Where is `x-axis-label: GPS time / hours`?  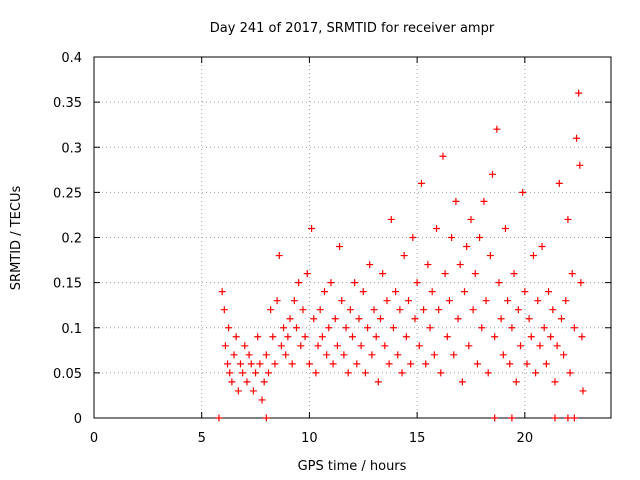
x-axis-label: GPS time / hours is located at coordinates (352, 466).